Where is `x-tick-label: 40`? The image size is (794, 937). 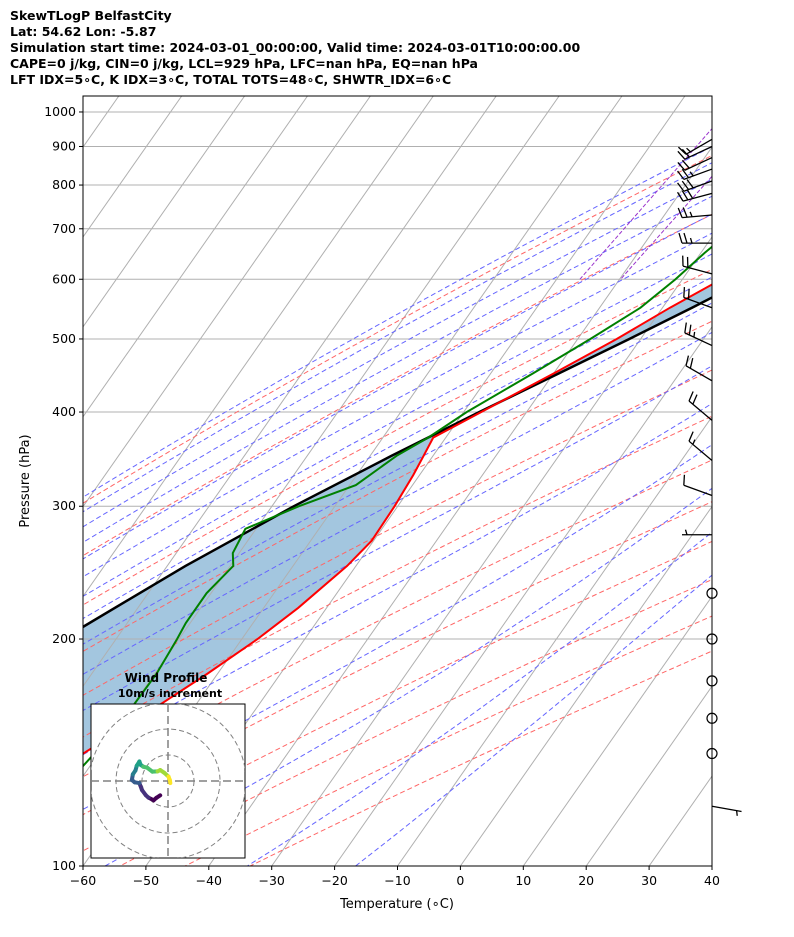 x-tick-label: 40 is located at coordinates (712, 880).